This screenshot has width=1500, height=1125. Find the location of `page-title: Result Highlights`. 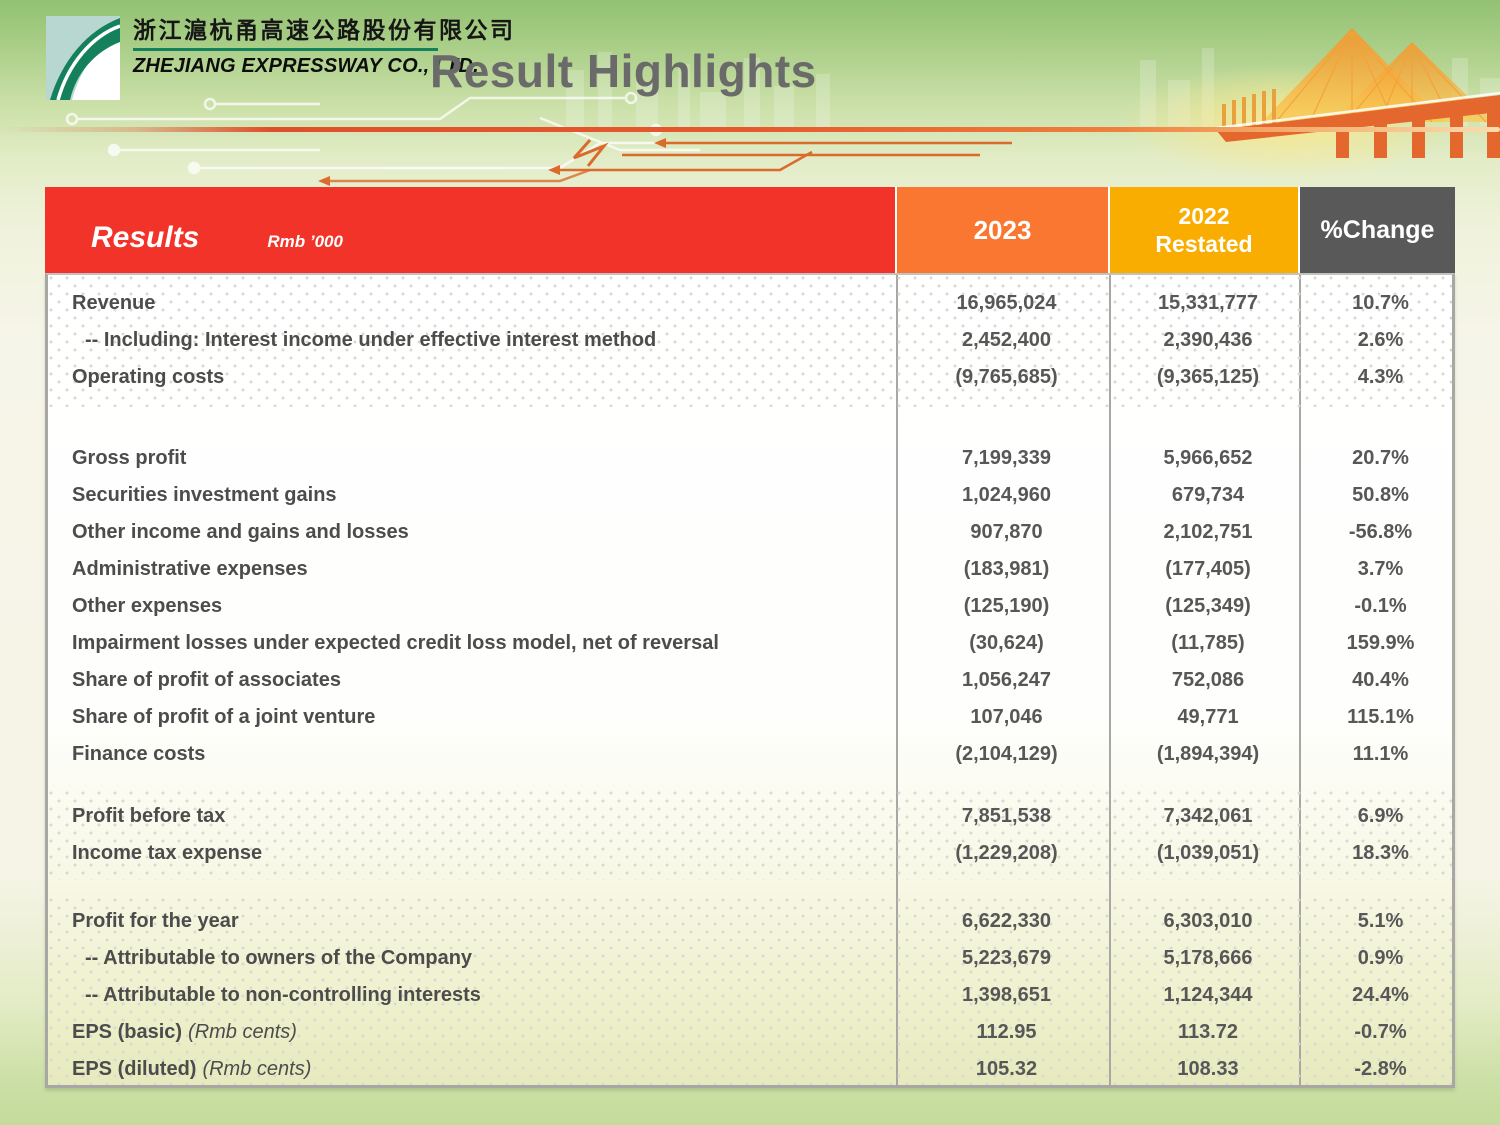

page-title: Result Highlights is located at coordinates (623, 71).